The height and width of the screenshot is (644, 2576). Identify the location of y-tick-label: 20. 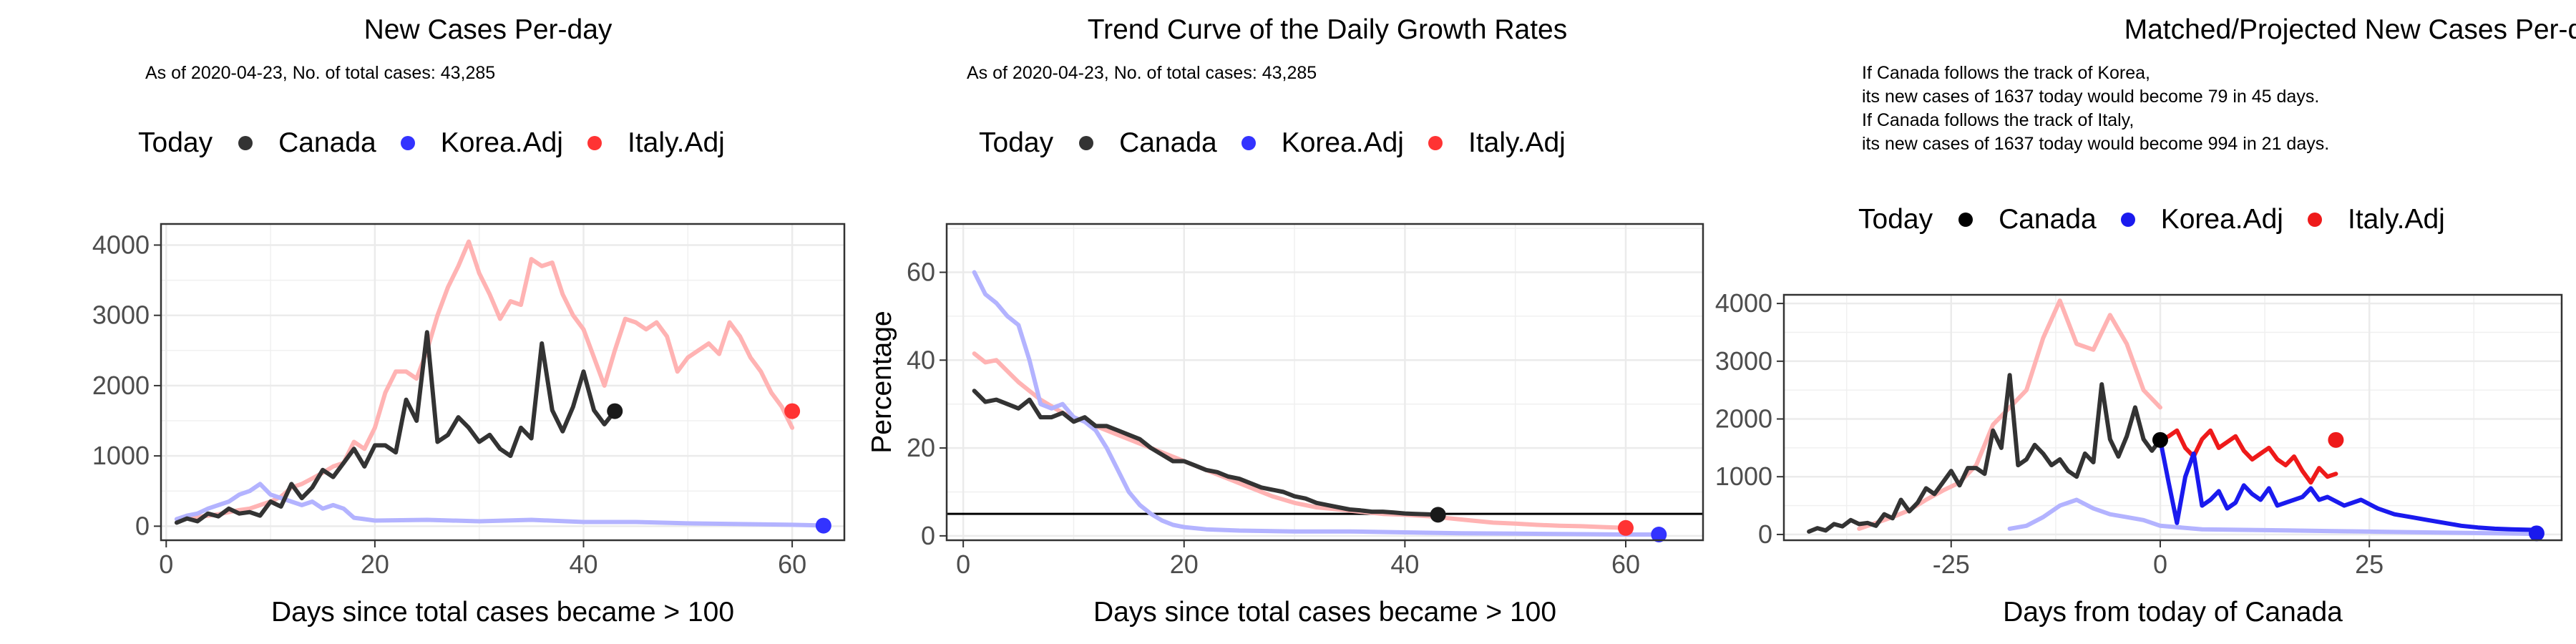
(921, 447).